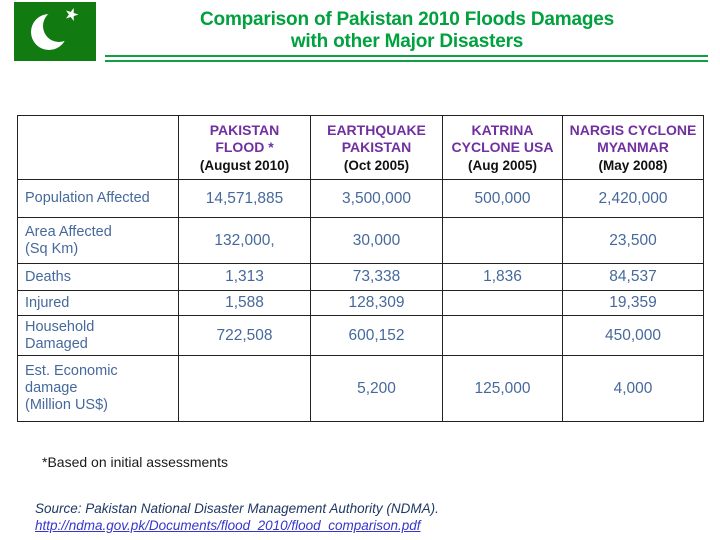  Describe the element at coordinates (502, 198) in the screenshot. I see `cell-value: 500,000` at that location.